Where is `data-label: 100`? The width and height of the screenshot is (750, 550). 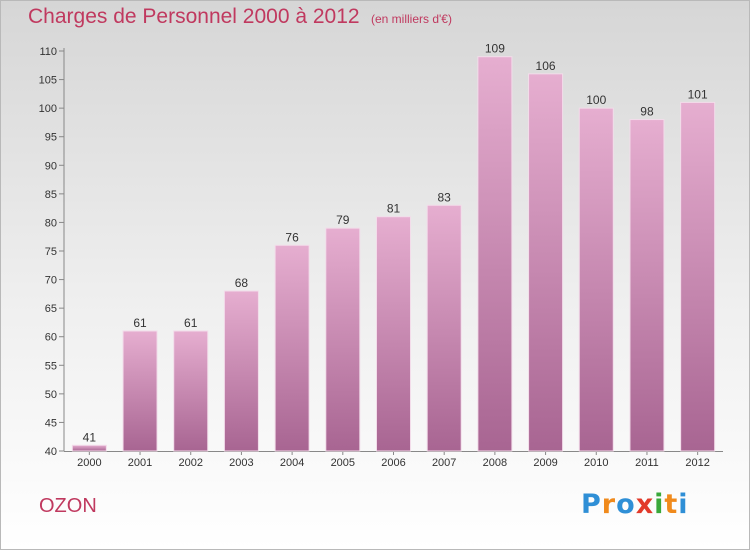 data-label: 100 is located at coordinates (596, 100).